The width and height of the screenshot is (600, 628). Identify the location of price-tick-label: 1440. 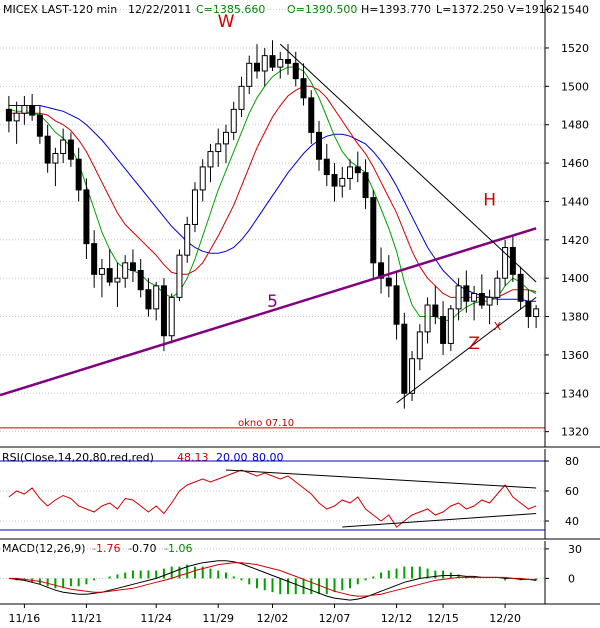
(575, 201).